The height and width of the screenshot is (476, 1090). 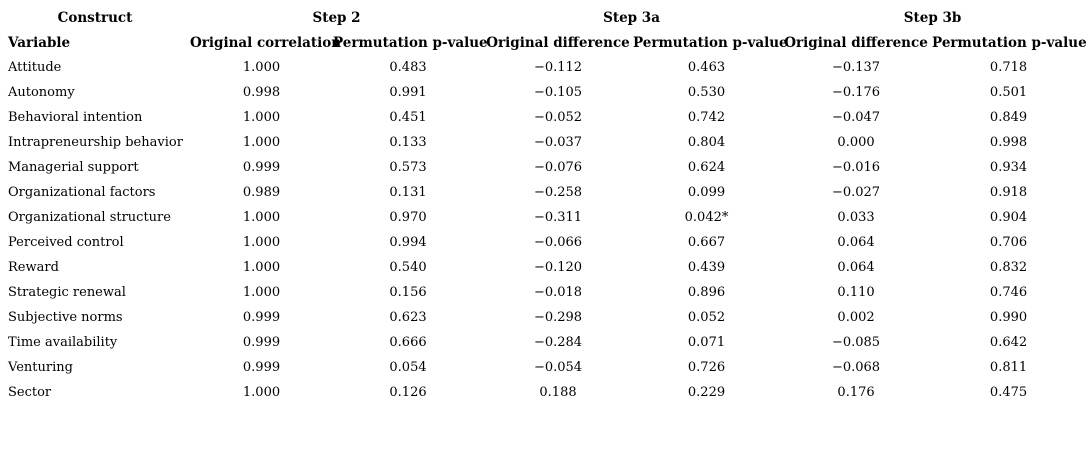 What do you see at coordinates (95, 142) in the screenshot?
I see `variable-name-cell: Intrapreneurship behavior` at bounding box center [95, 142].